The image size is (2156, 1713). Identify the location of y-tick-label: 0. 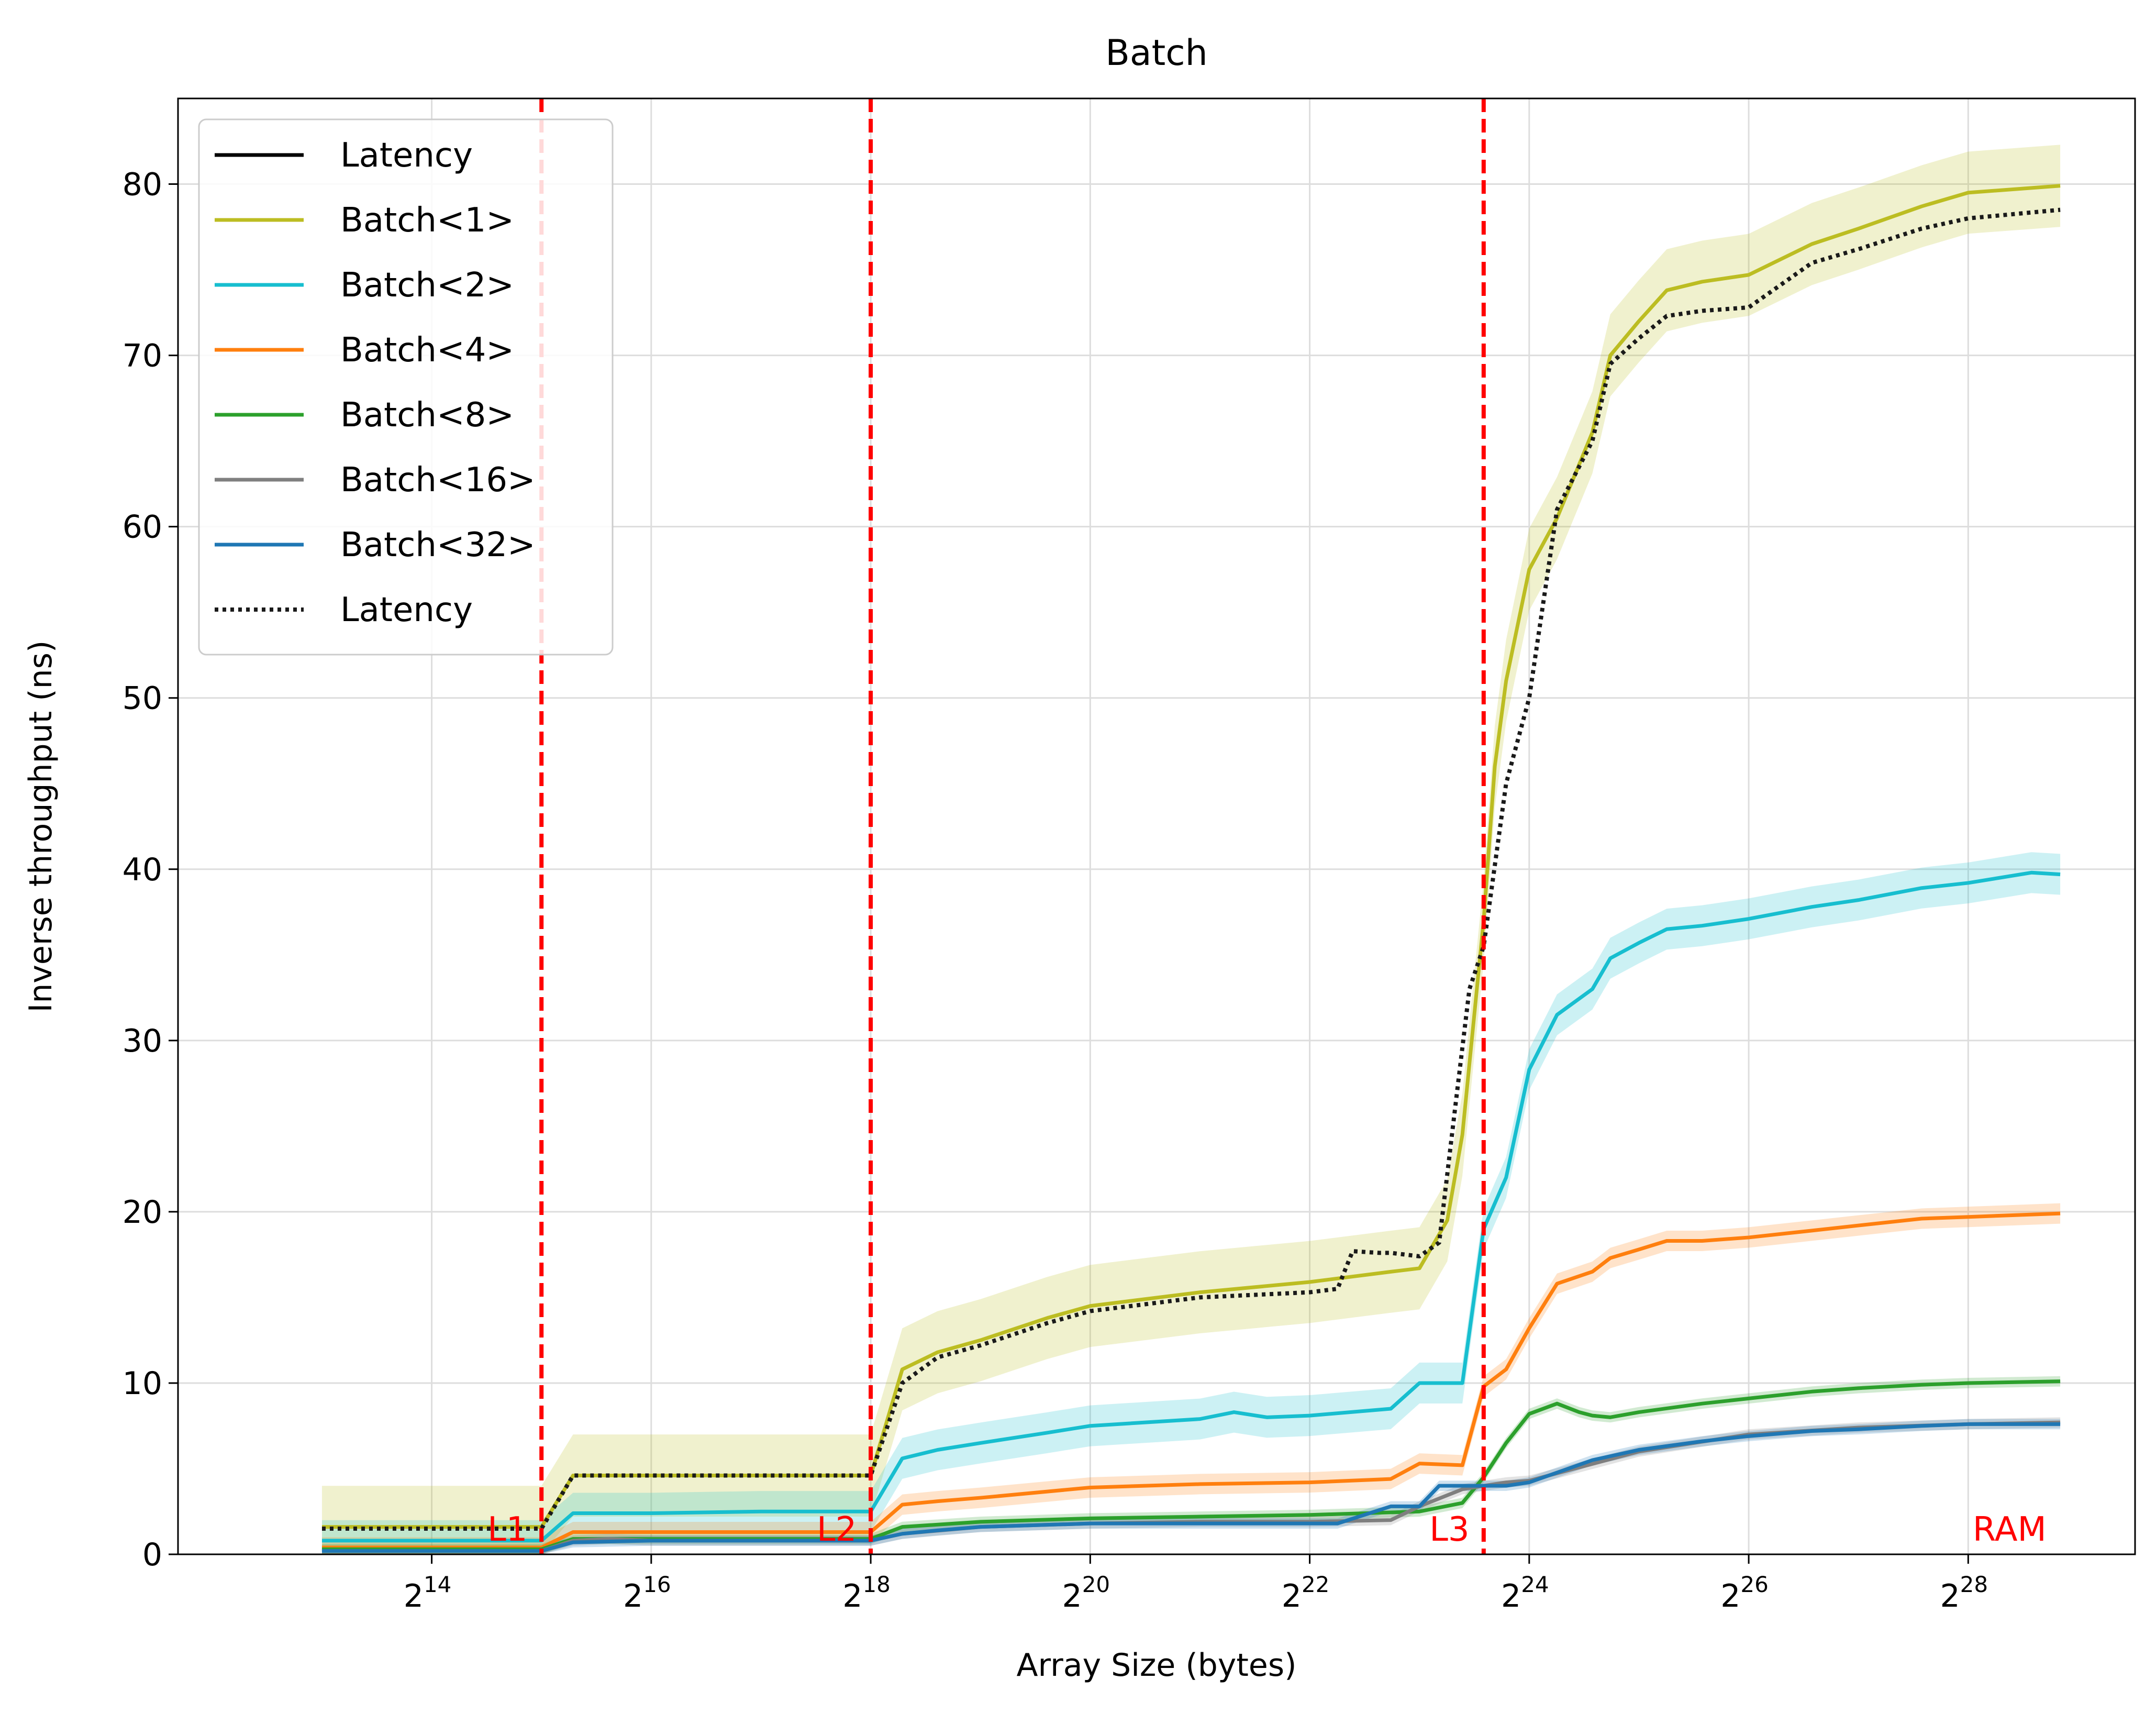
(152, 1555).